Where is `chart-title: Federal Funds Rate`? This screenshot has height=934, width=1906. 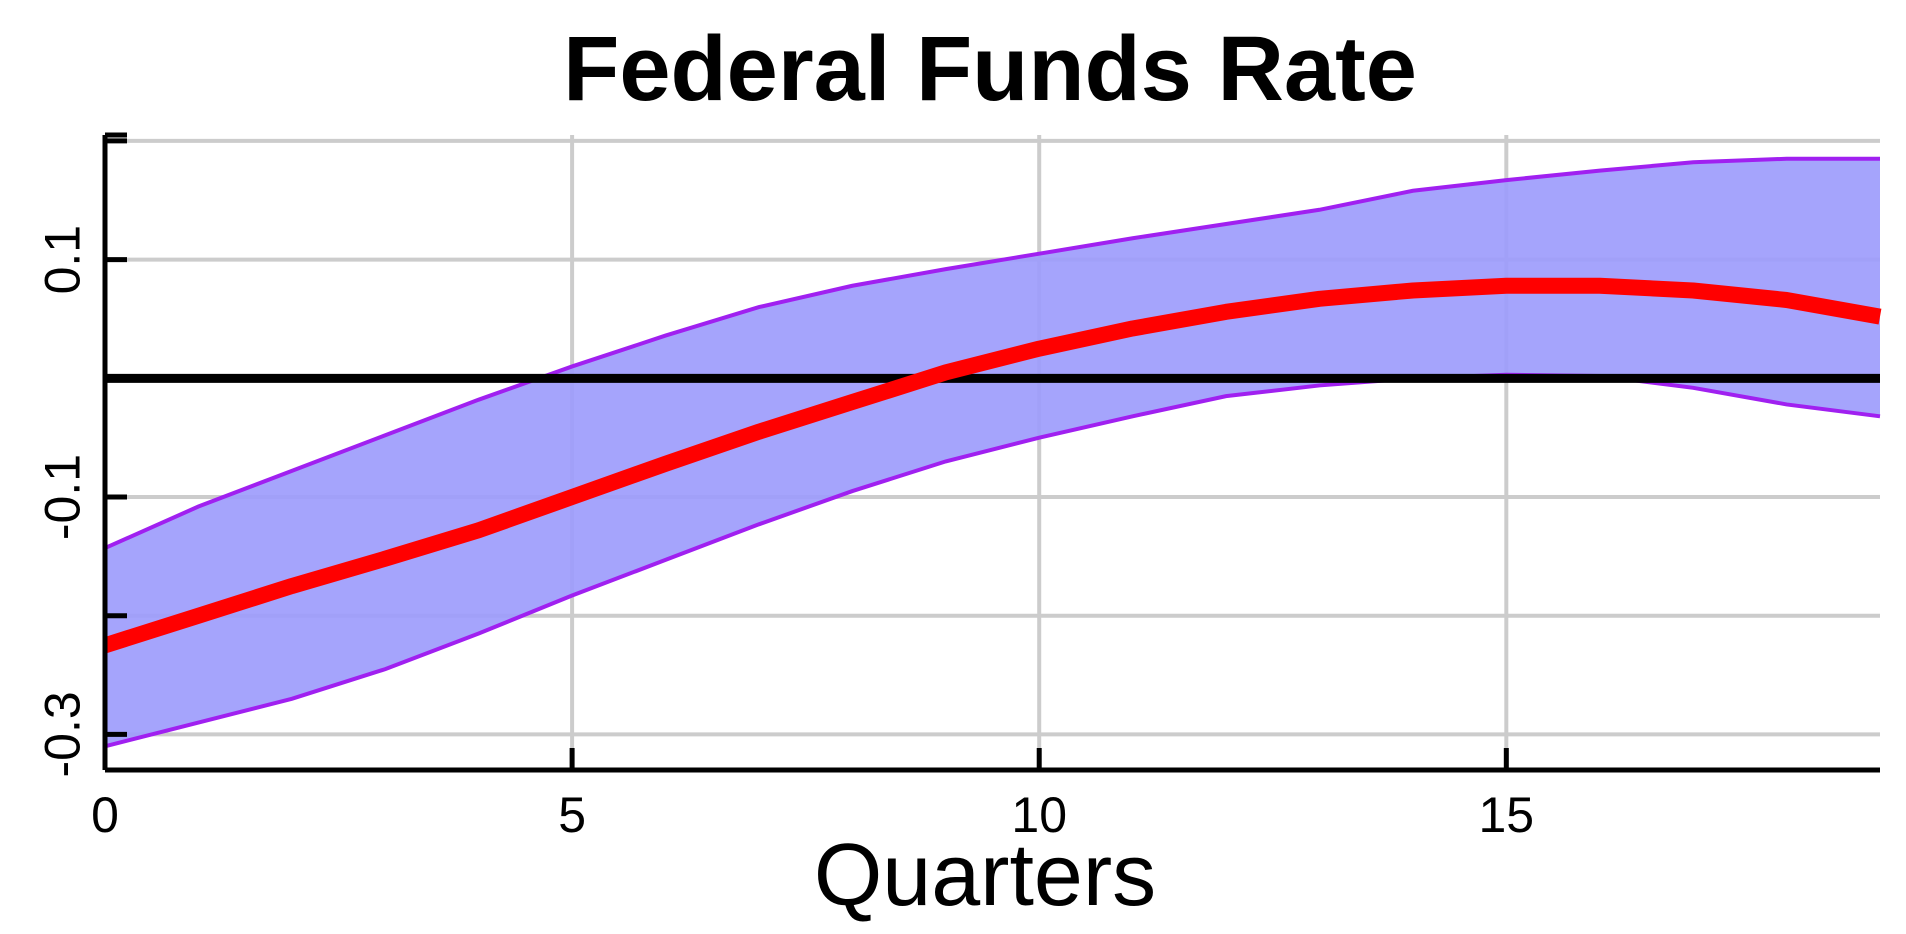 chart-title: Federal Funds Rate is located at coordinates (990, 69).